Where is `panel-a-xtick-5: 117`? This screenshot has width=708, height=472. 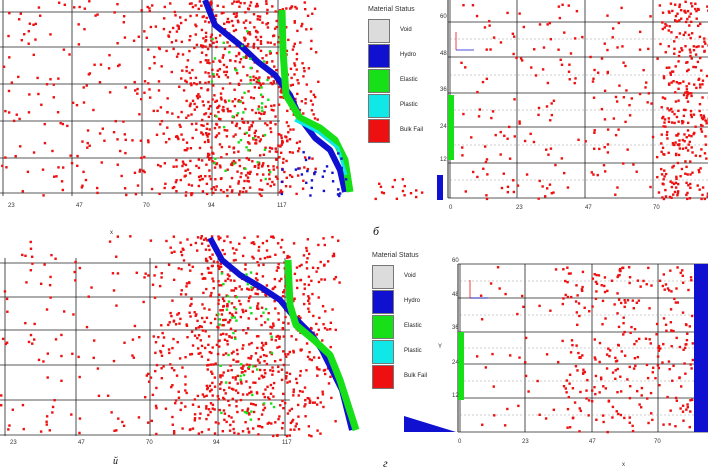
panel-a-xtick-5: 117 is located at coordinates (282, 206).